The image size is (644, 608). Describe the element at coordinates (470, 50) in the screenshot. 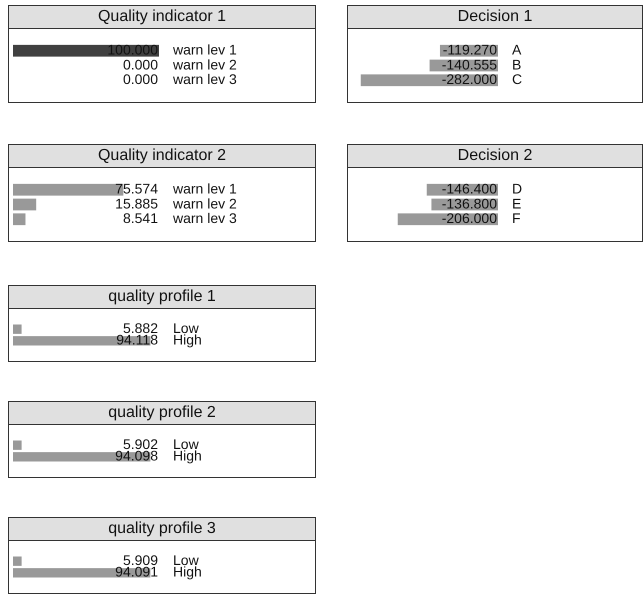

I see `data-label: -119.270` at that location.